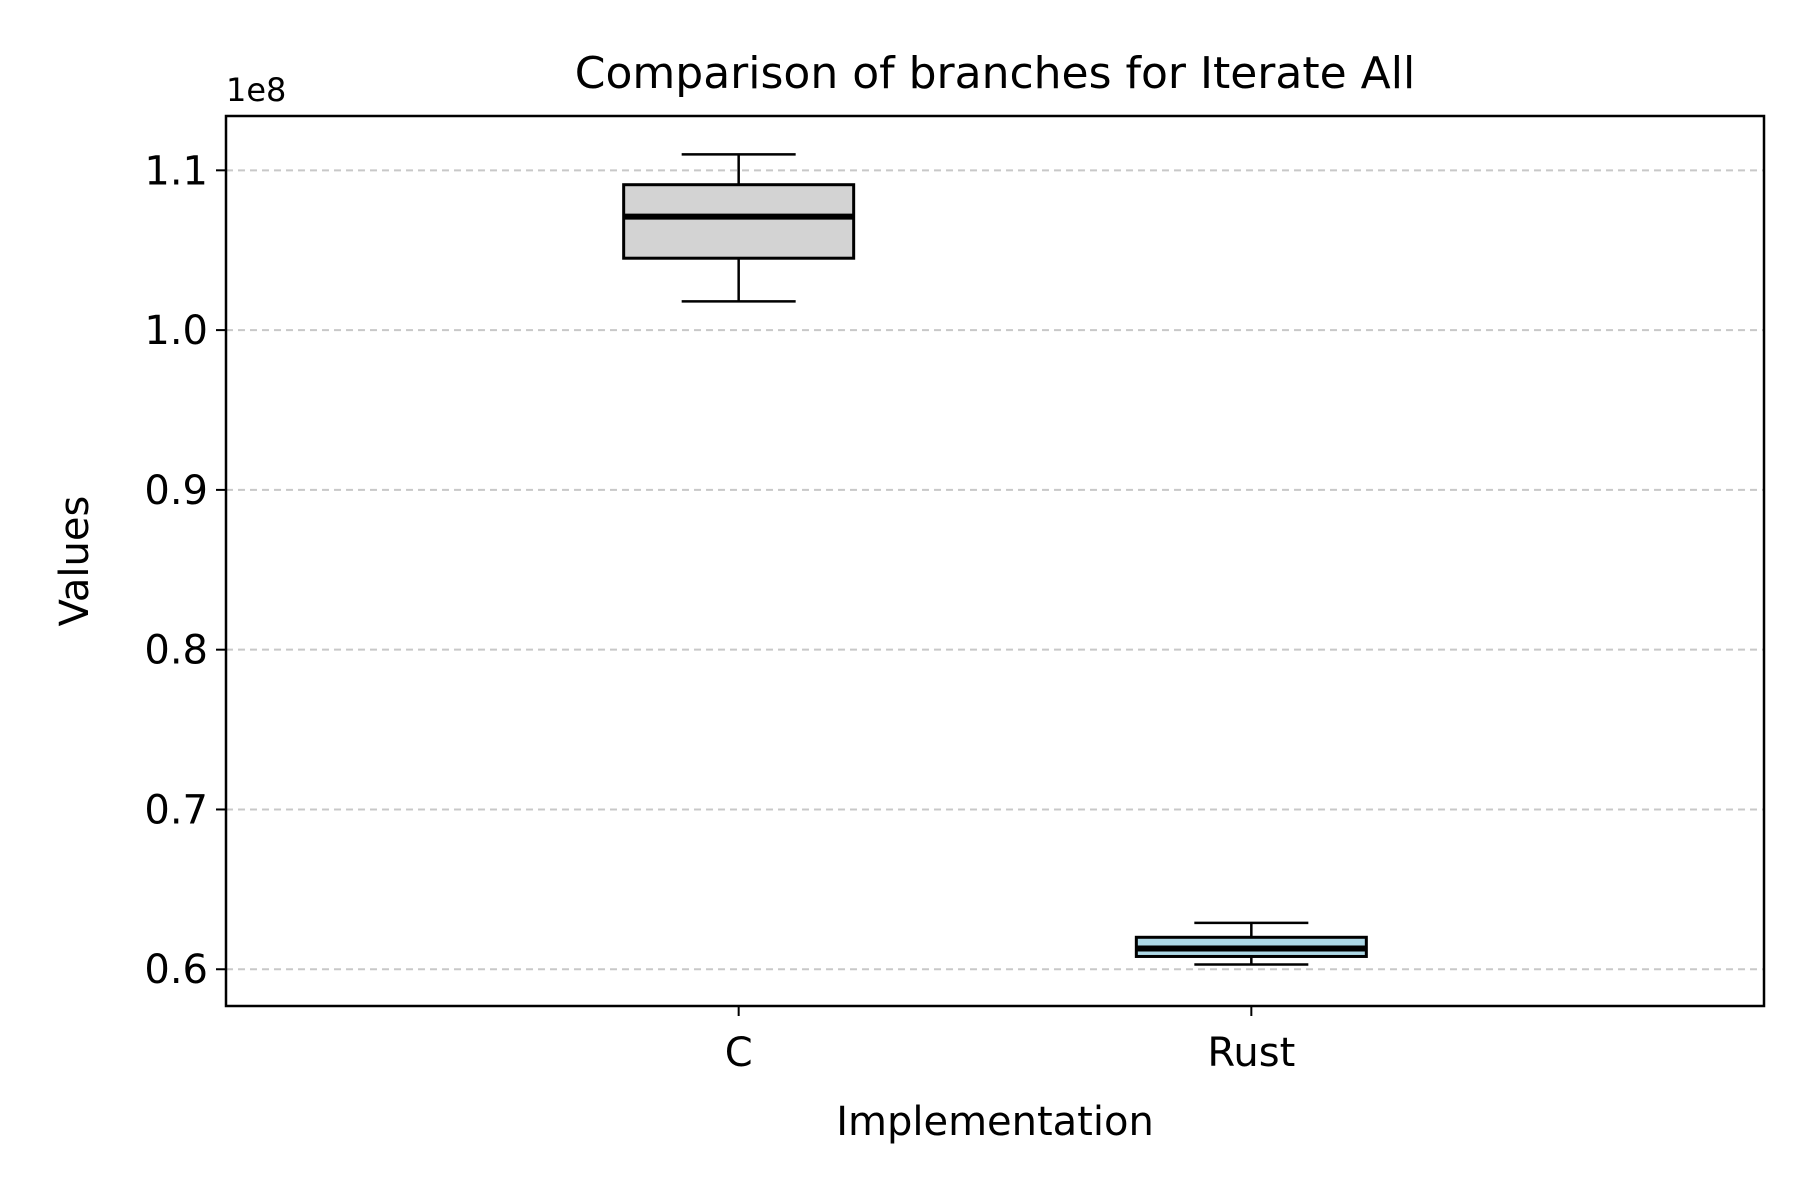  What do you see at coordinates (995, 73) in the screenshot?
I see `chart-title: Comparison of branches for Iterate All` at bounding box center [995, 73].